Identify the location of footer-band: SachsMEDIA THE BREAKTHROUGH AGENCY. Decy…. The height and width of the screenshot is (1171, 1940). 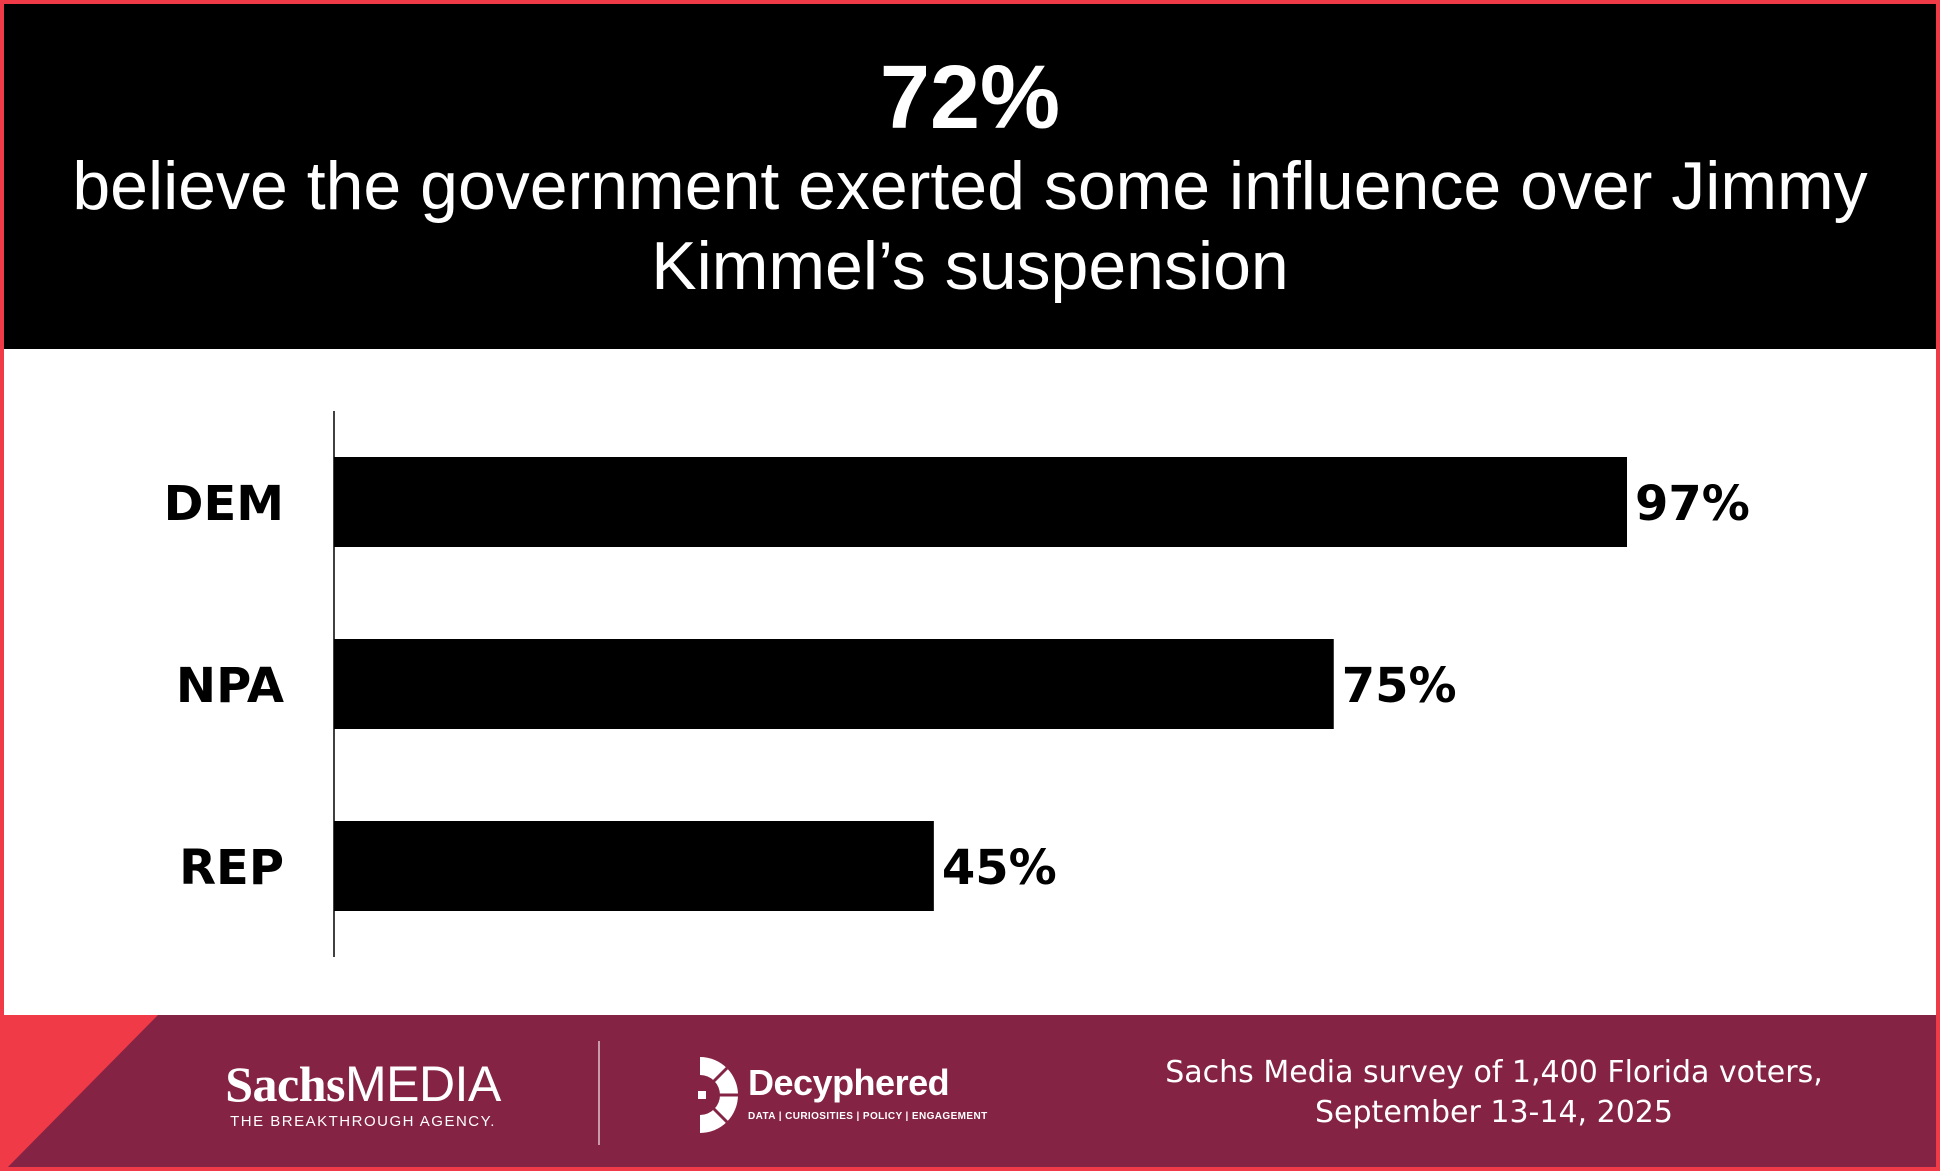
(970, 1091).